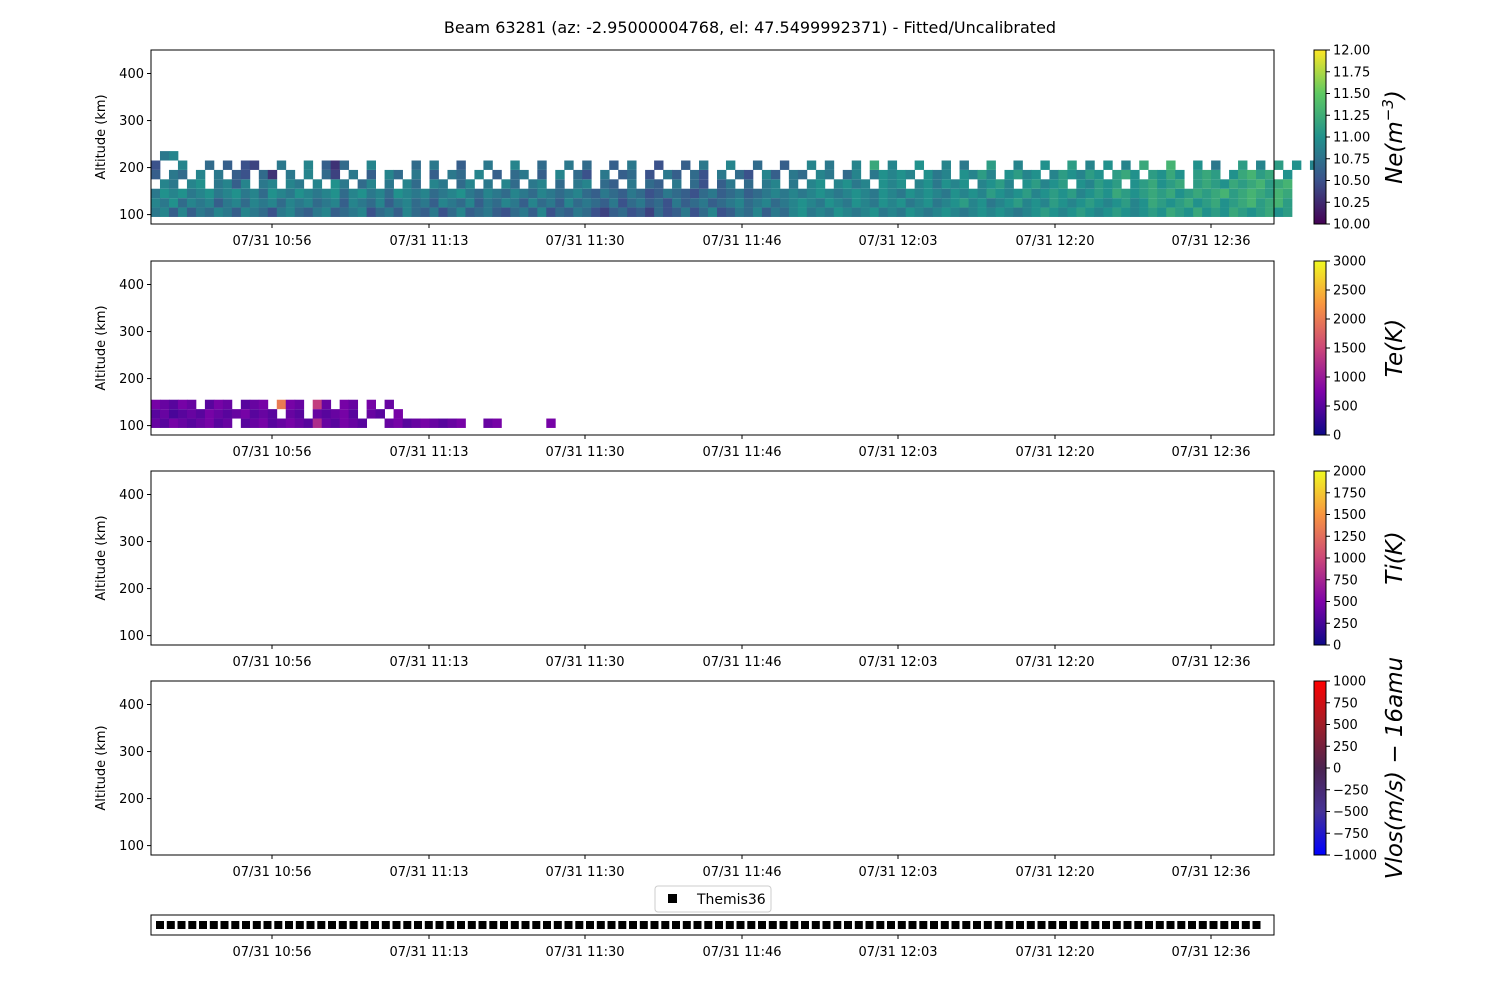 The image size is (1500, 1000). What do you see at coordinates (1345, 747) in the screenshot?
I see `colorbar-tick-label: 250` at bounding box center [1345, 747].